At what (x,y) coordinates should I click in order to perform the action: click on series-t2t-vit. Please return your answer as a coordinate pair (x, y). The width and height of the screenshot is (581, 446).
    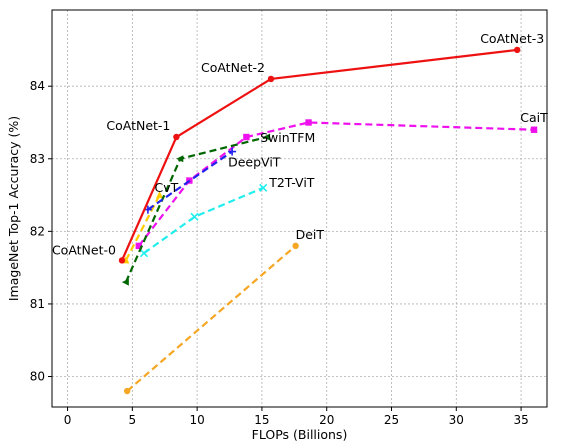
    Looking at the image, I should click on (203, 220).